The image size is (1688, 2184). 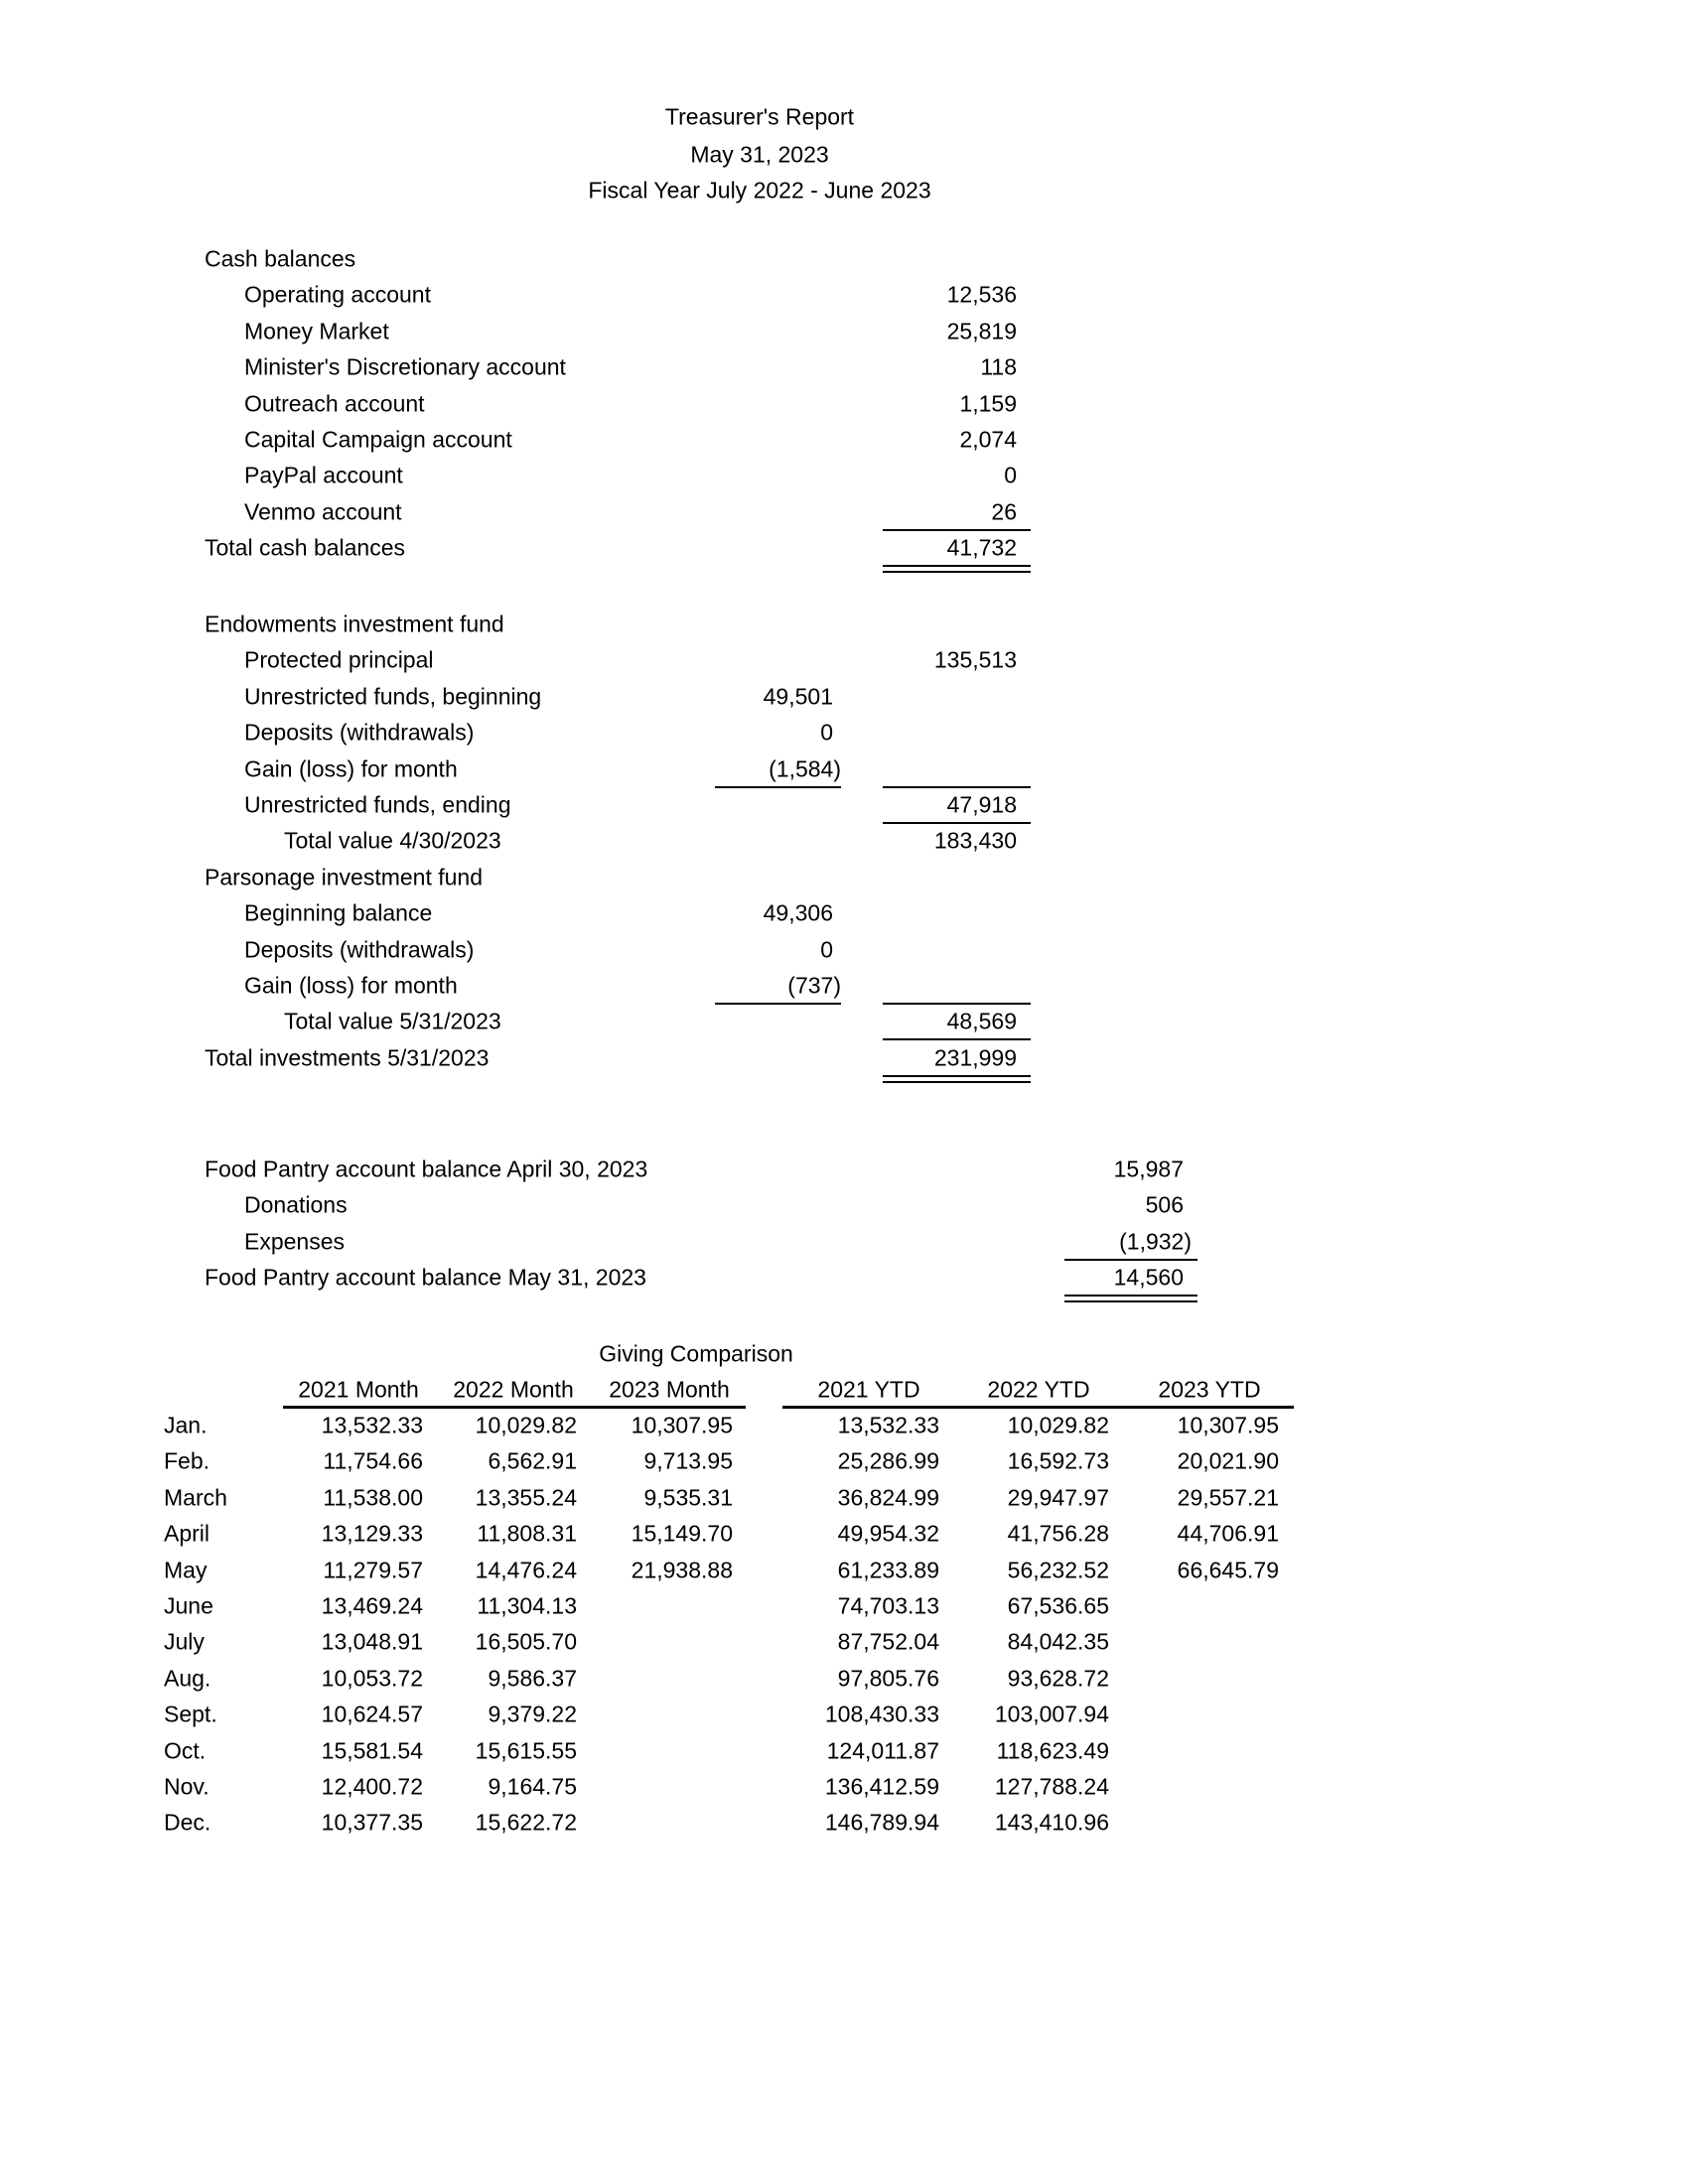 What do you see at coordinates (316, 331) in the screenshot?
I see `cash-item-label: Money Market` at bounding box center [316, 331].